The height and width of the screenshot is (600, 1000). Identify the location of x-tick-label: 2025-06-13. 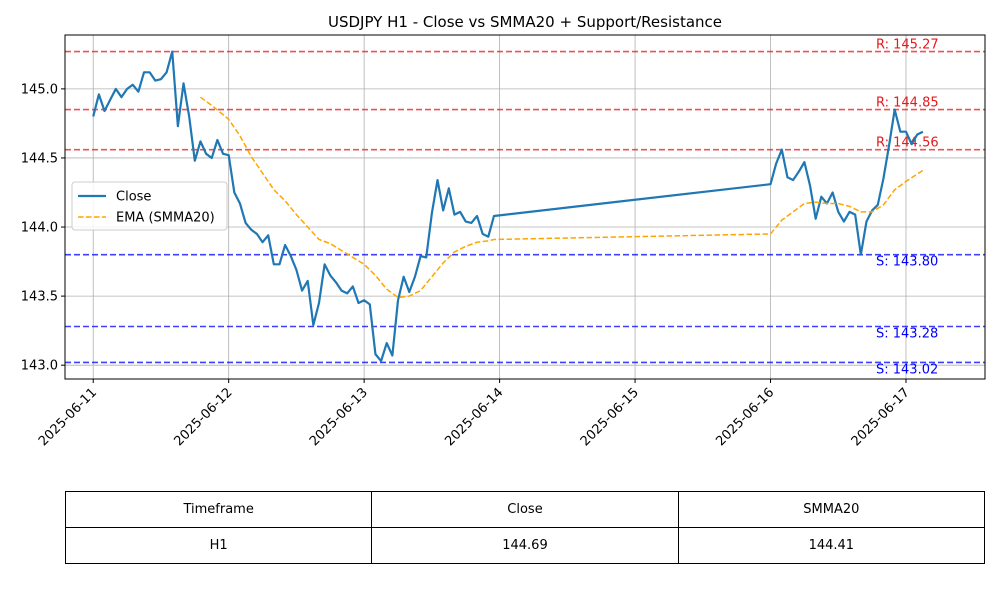
(339, 417).